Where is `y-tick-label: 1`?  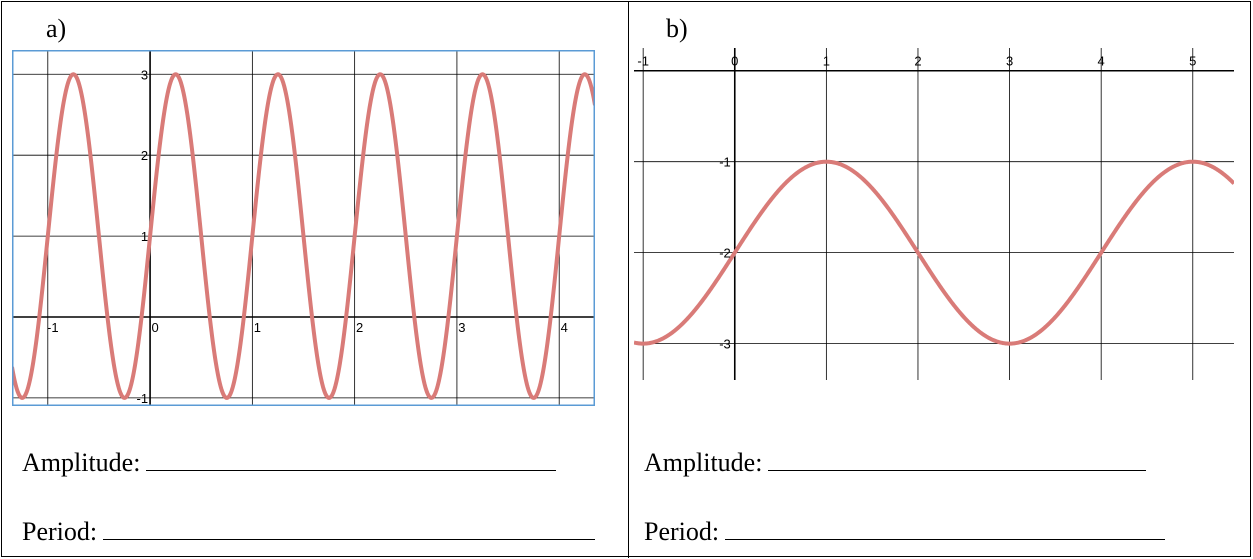 y-tick-label: 1 is located at coordinates (144, 236).